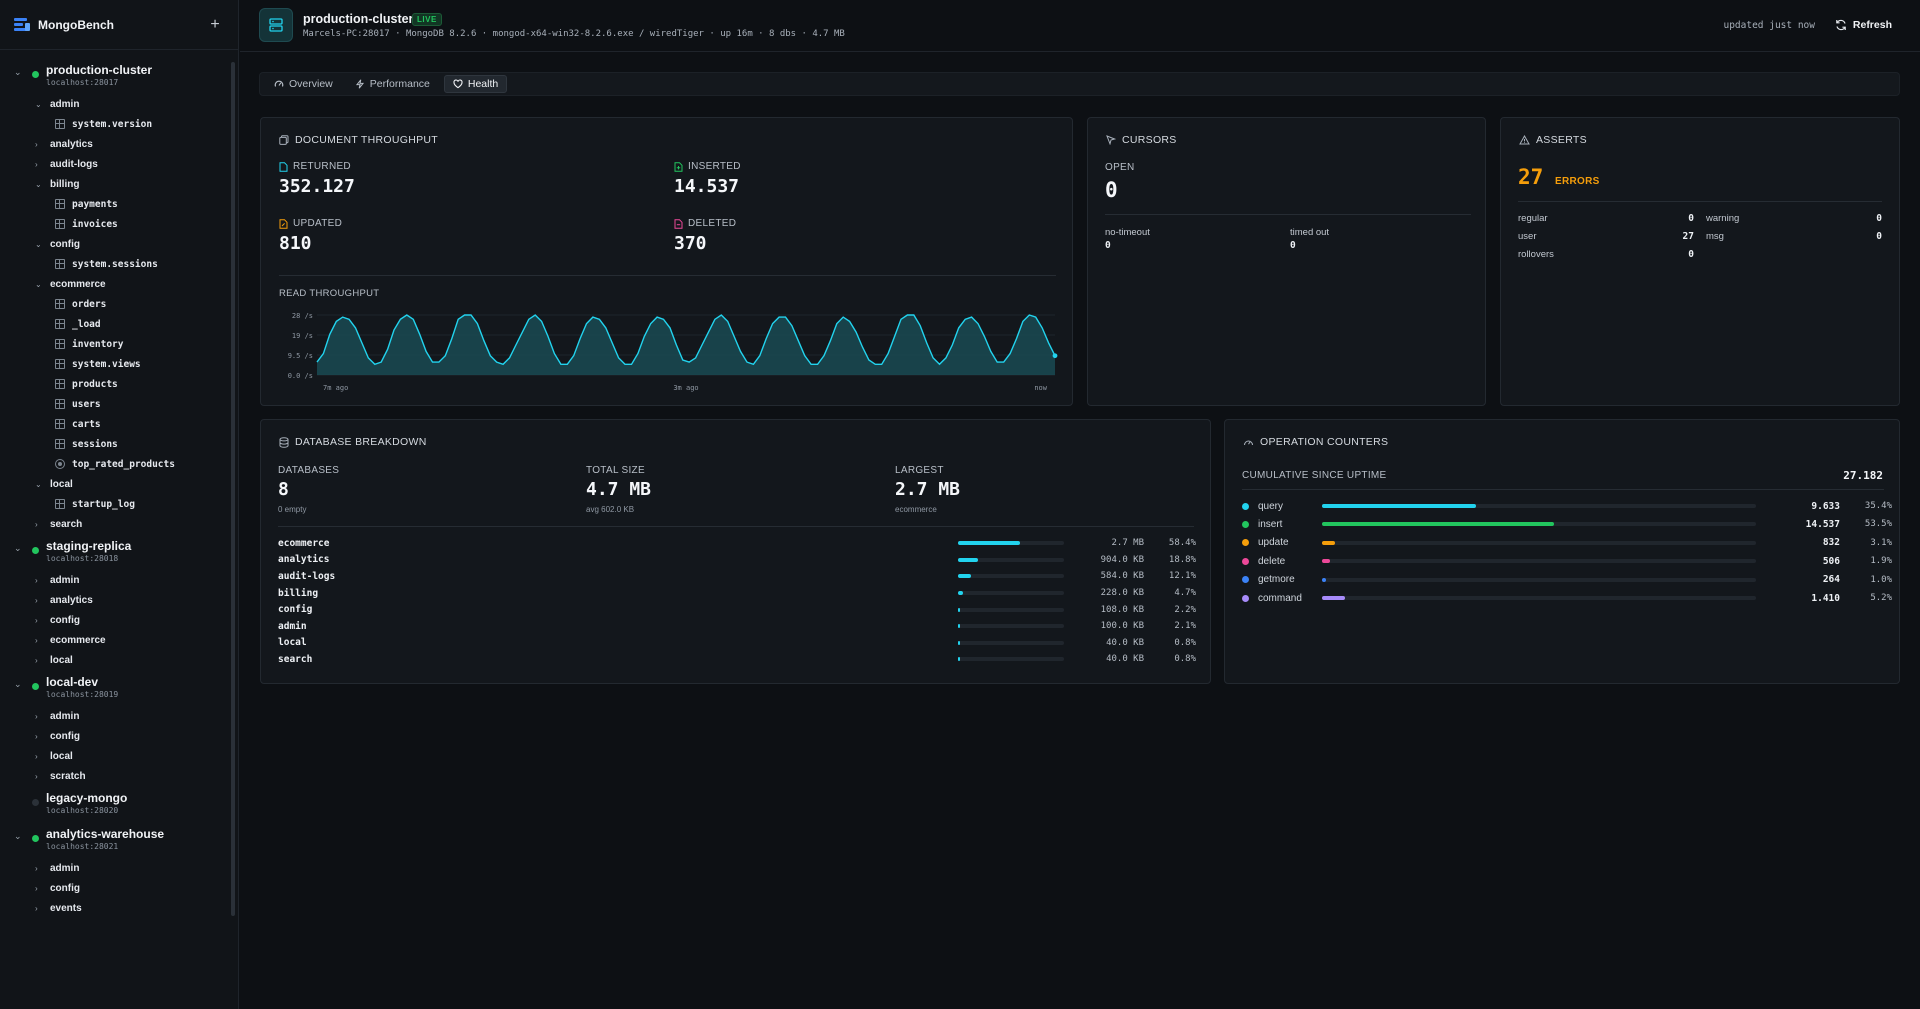 This screenshot has width=1920, height=1009. I want to click on total-size-value: 4.7 MB, so click(619, 489).